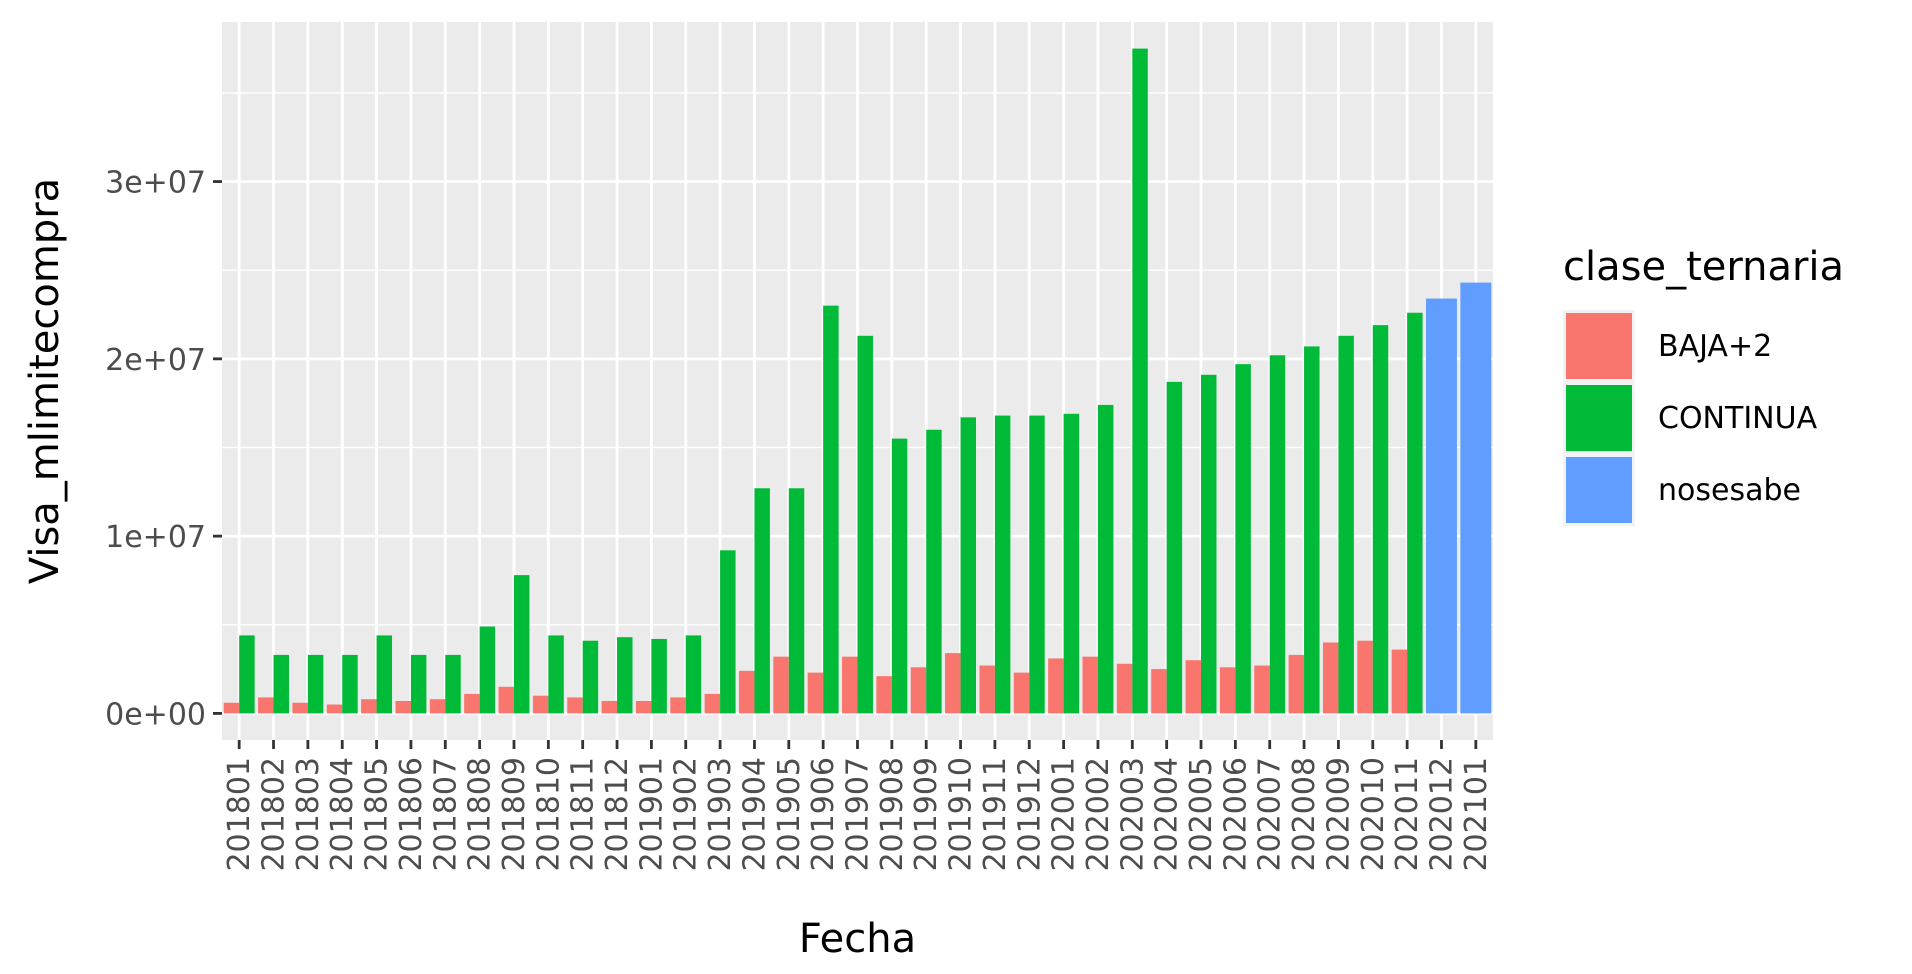  I want to click on y-tick-label: 1e+07, so click(155, 537).